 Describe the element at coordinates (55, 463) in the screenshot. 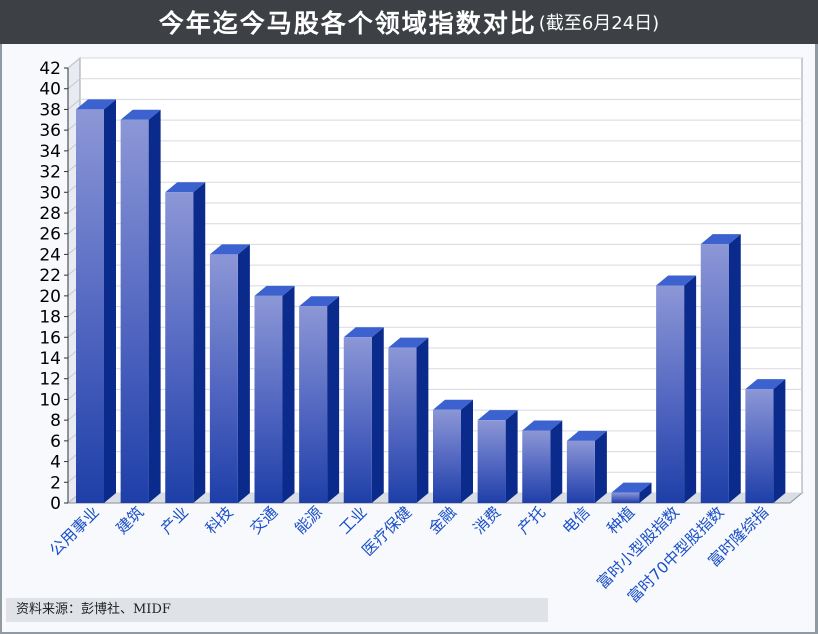

I see `y-tick-label: 4` at that location.